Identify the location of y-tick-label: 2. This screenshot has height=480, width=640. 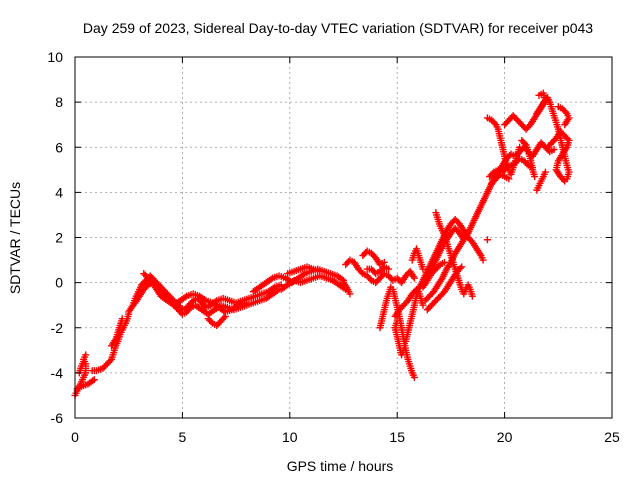
(59, 238).